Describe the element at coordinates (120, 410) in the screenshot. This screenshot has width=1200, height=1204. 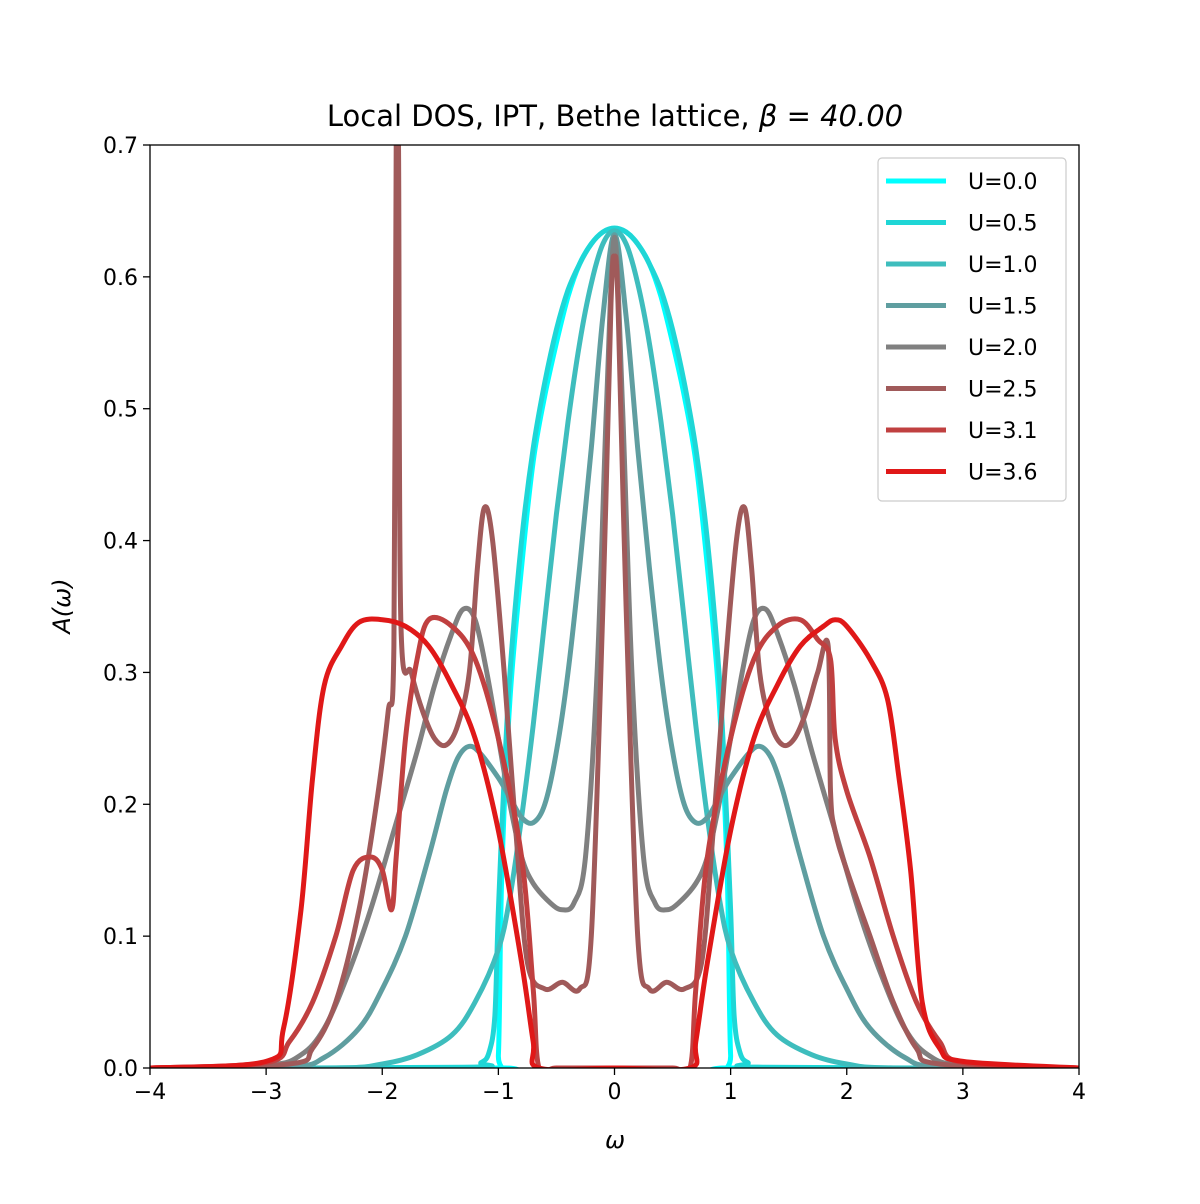
I see `y-tick-label: 0.5` at that location.